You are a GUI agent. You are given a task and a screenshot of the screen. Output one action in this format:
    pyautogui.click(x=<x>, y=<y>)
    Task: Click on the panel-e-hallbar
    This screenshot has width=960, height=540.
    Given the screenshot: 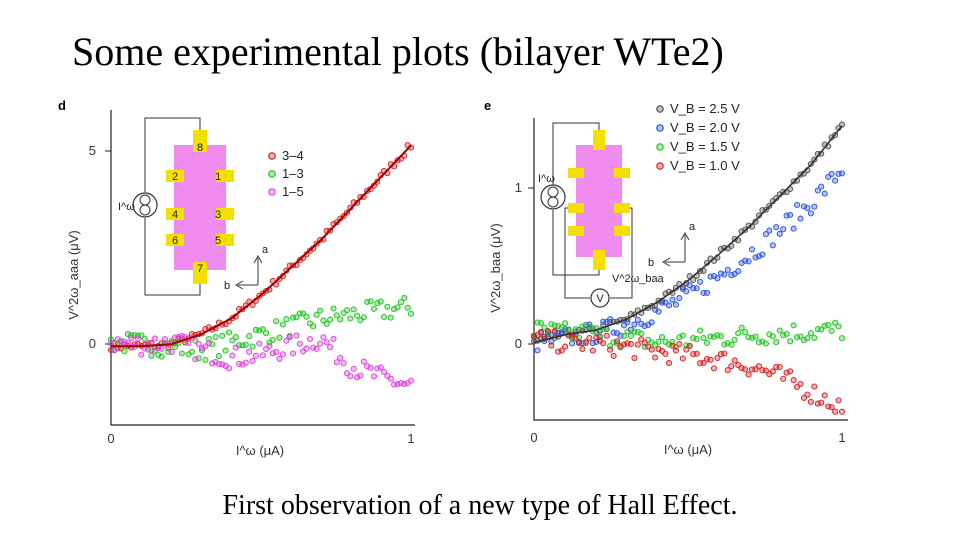 What is the action you would take?
    pyautogui.click(x=599, y=201)
    